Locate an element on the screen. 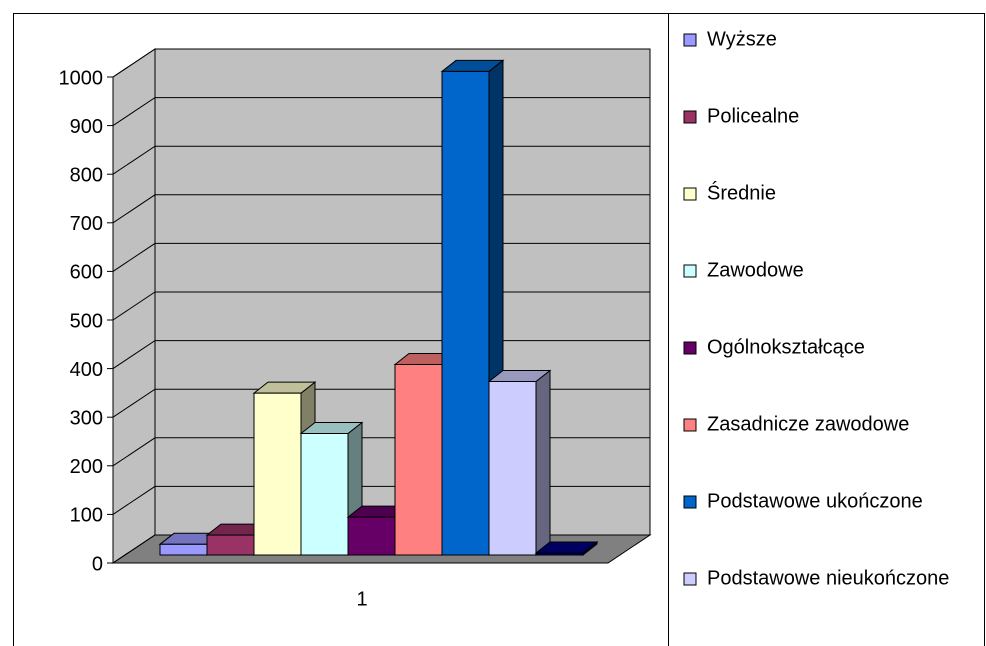 The image size is (986, 646). legend-label: Wyższe is located at coordinates (742, 39).